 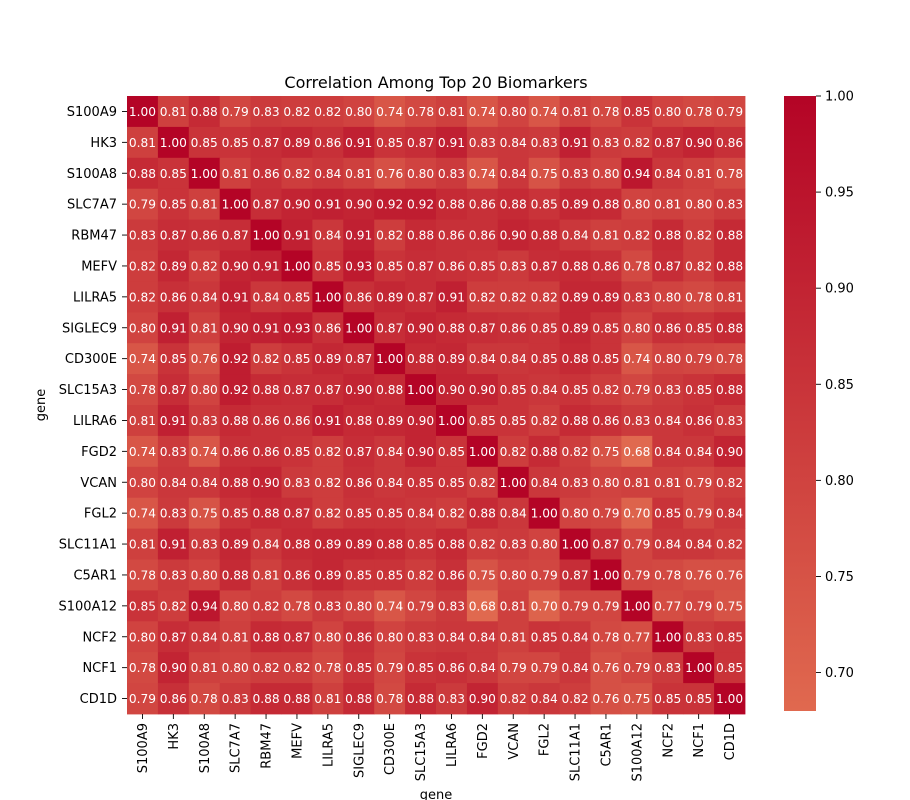 What do you see at coordinates (452, 745) in the screenshot?
I see `x-tick-label: LILRA6` at bounding box center [452, 745].